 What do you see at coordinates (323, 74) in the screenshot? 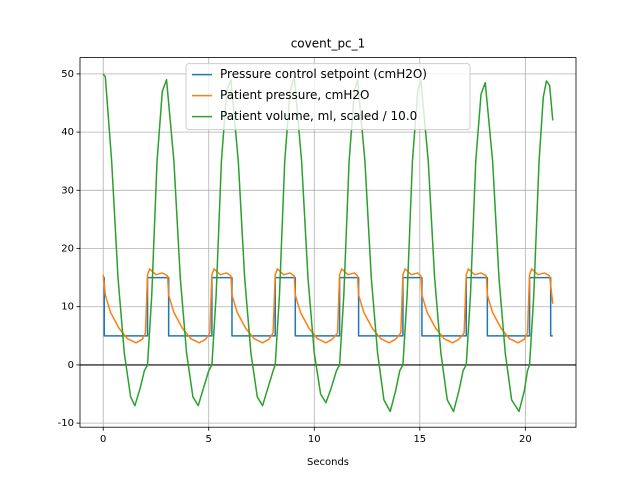
I see `legend-label: Pressure control setpoint (cmH2O)` at bounding box center [323, 74].